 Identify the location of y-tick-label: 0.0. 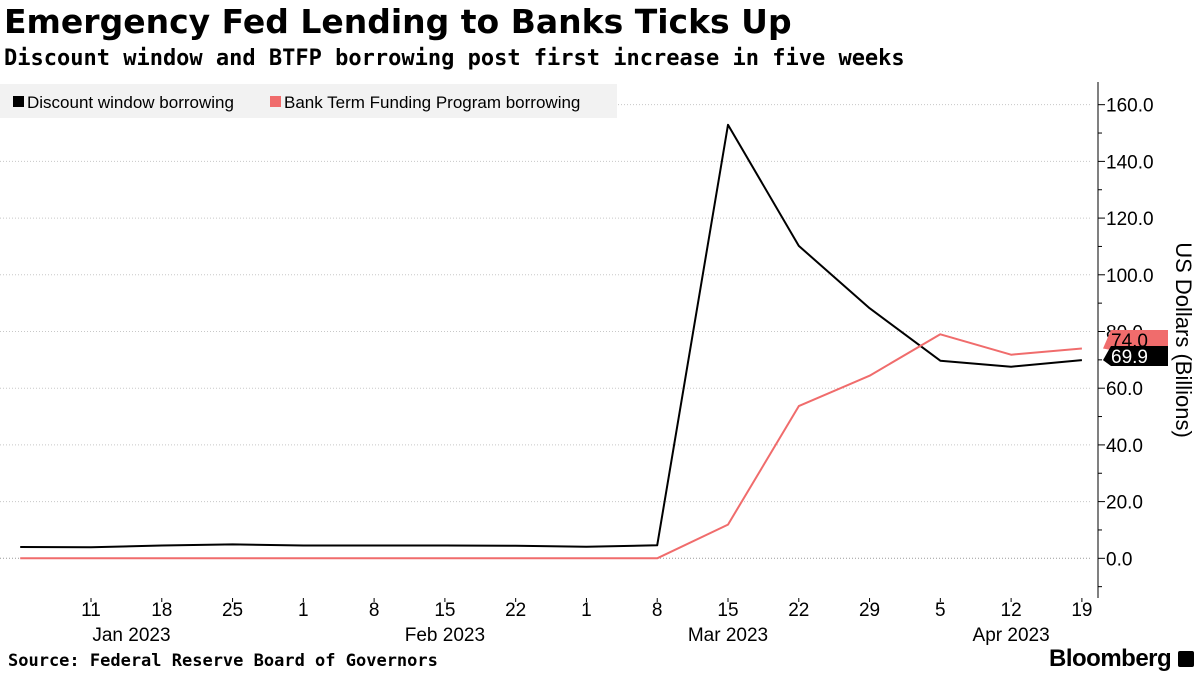
(1119, 559).